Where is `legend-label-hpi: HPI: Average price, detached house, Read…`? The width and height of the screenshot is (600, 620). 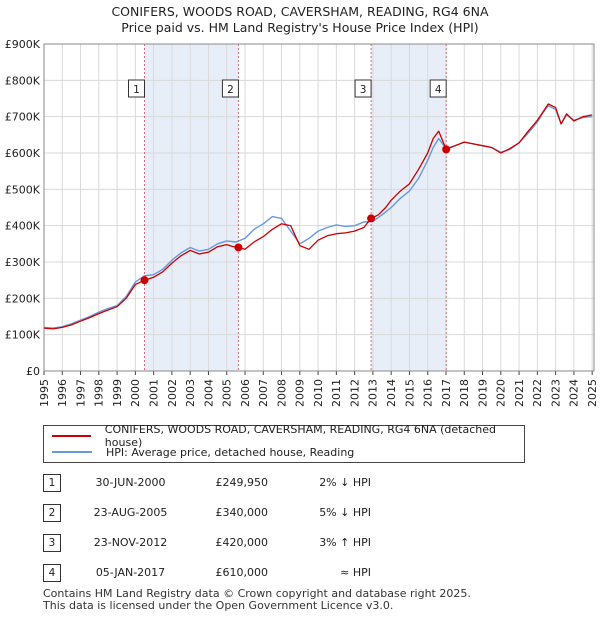 legend-label-hpi: HPI: Average price, detached house, Read… is located at coordinates (230, 452).